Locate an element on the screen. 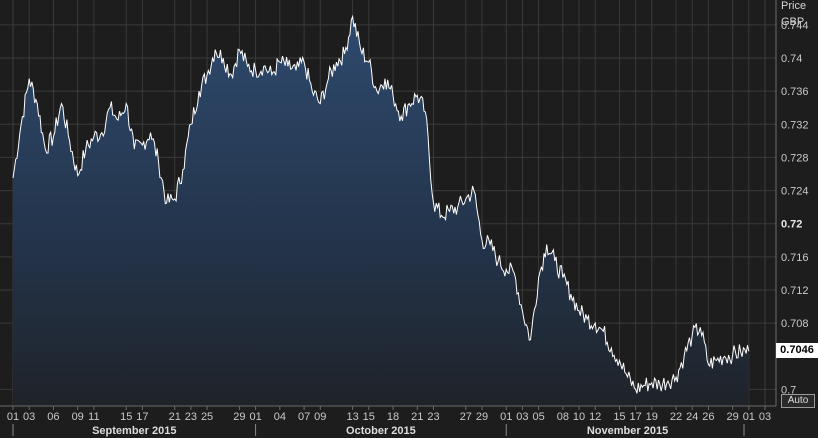 The width and height of the screenshot is (818, 438). x-tick-label: 13 is located at coordinates (352, 417).